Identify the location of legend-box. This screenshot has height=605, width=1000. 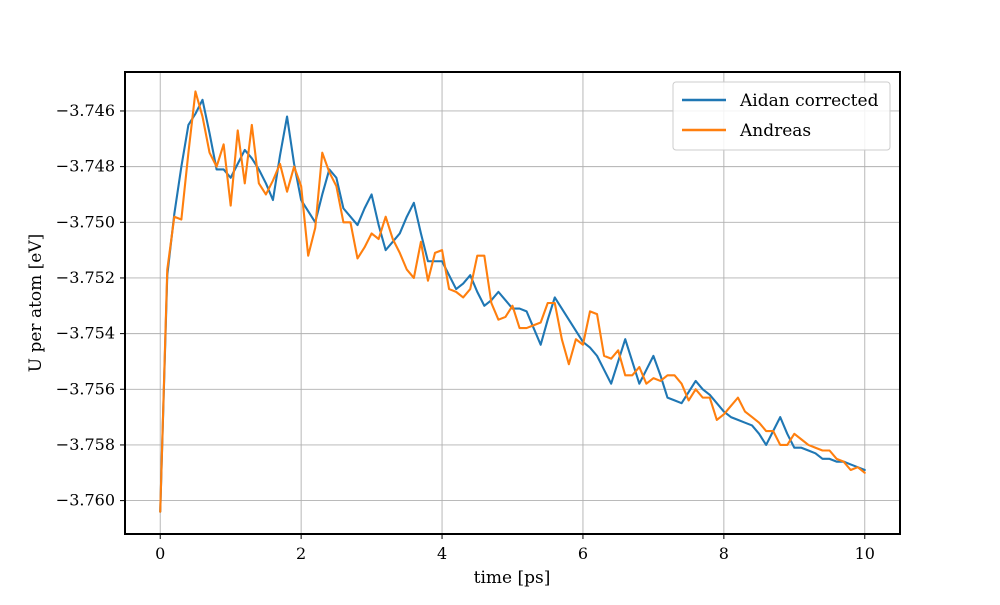
(781, 116).